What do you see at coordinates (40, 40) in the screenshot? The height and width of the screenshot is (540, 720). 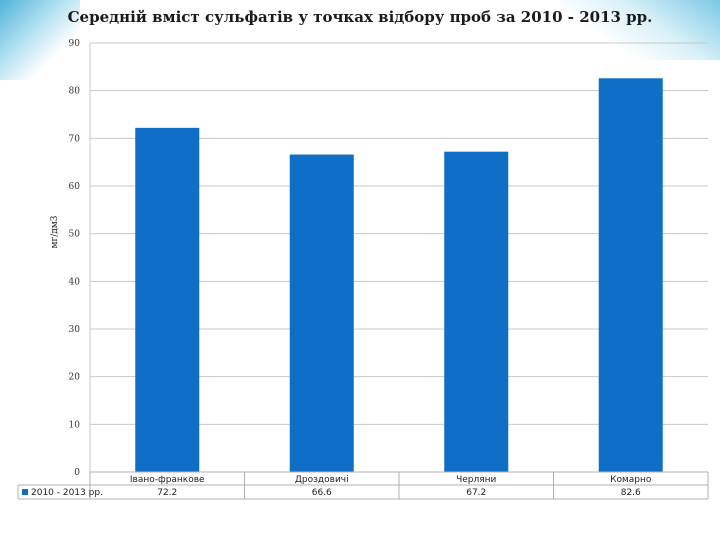 I see `decorative-corner-left` at bounding box center [40, 40].